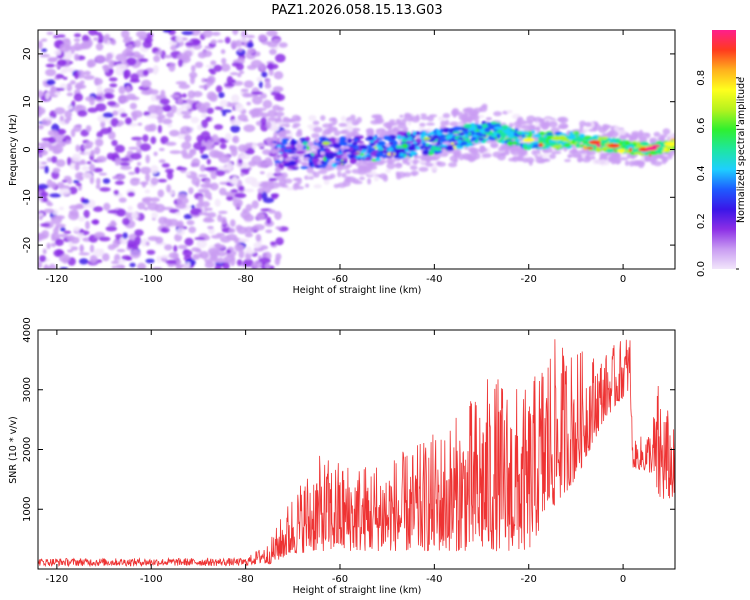  I want to click on snr-x-tick-label: -80, so click(245, 579).